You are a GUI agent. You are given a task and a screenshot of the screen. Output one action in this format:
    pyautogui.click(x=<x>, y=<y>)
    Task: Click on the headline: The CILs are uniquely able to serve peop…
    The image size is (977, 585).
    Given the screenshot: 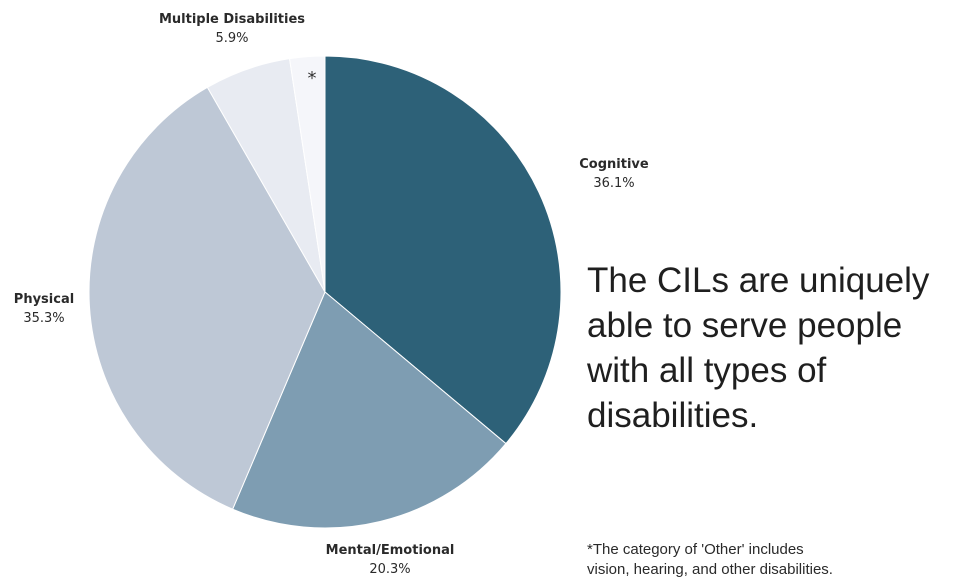 What is the action you would take?
    pyautogui.click(x=779, y=348)
    